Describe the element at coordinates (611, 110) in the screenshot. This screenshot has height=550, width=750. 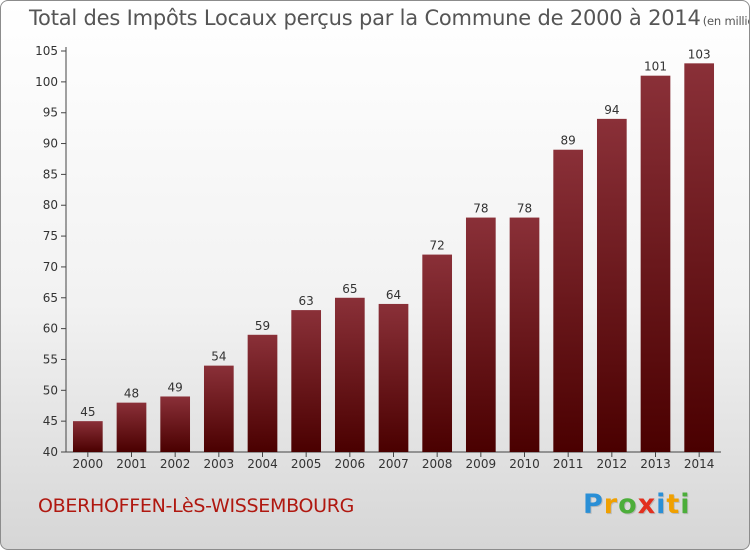
I see `data-label: 94` at that location.